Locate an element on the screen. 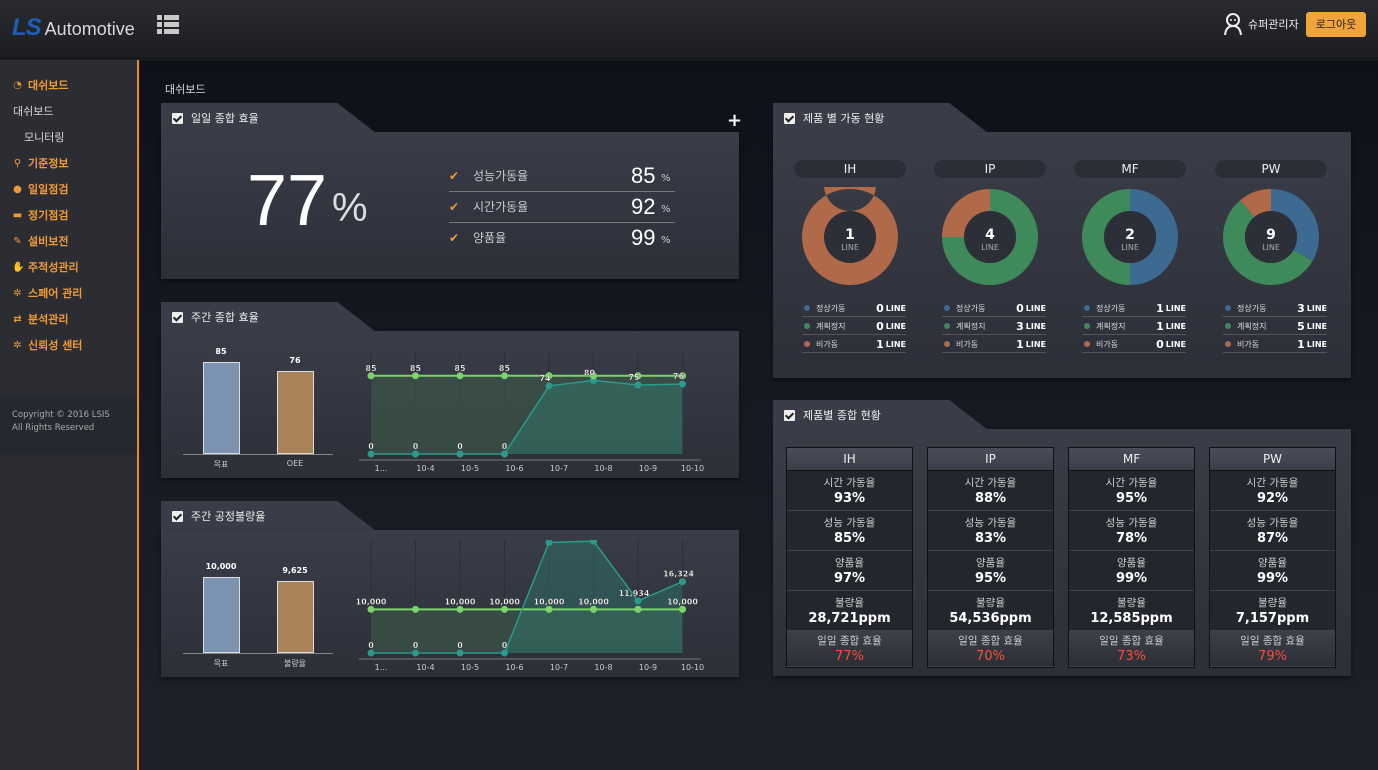  sidebar-subitem-2: 모니터링 is located at coordinates (68, 137).